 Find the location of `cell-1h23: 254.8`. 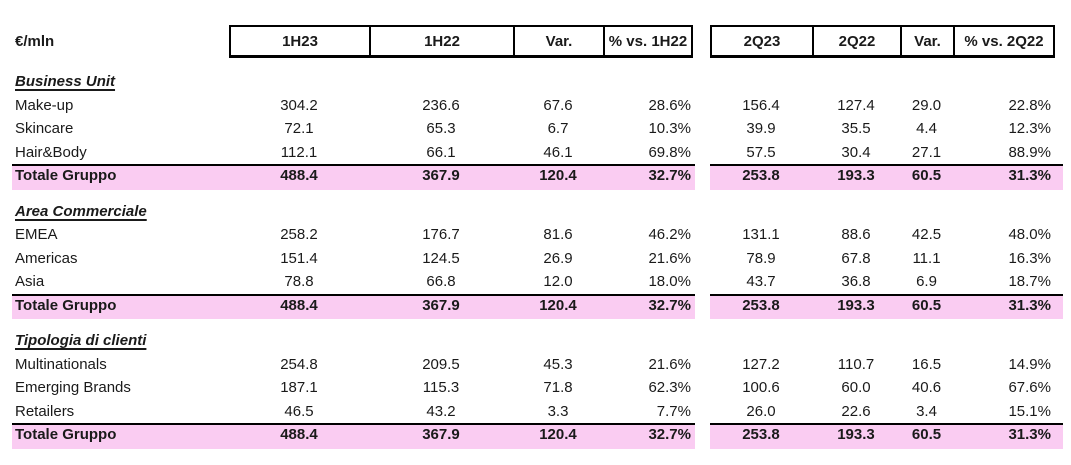

cell-1h23: 254.8 is located at coordinates (299, 364).